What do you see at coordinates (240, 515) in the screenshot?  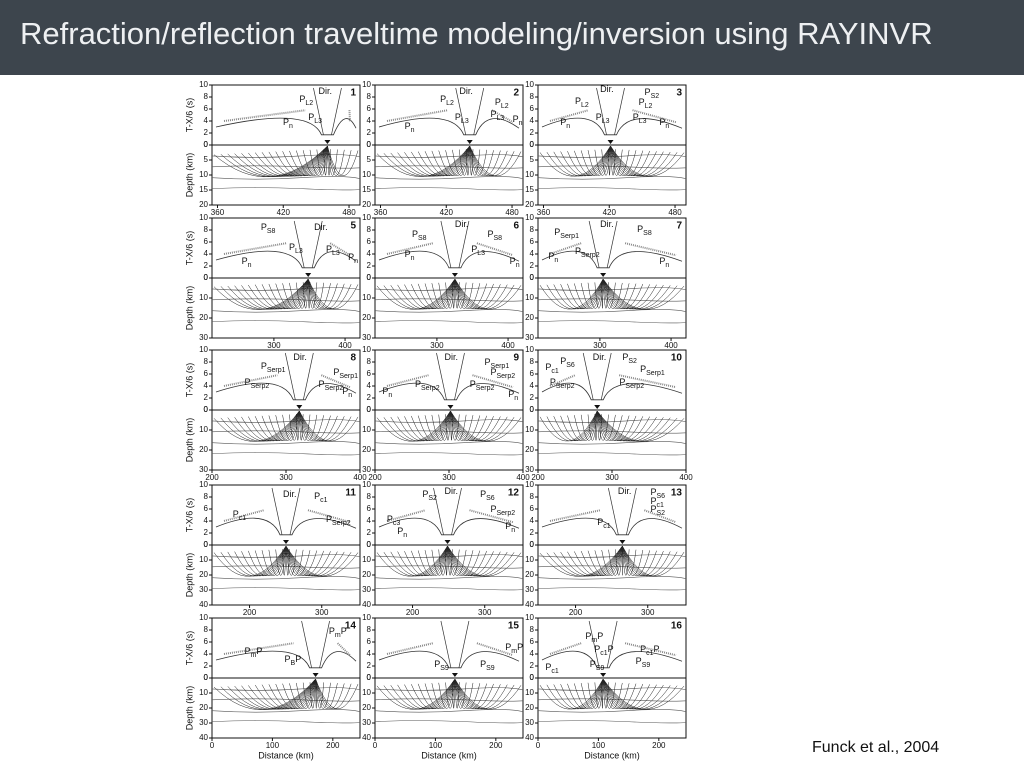 I see `phase-label: Pc1` at bounding box center [240, 515].